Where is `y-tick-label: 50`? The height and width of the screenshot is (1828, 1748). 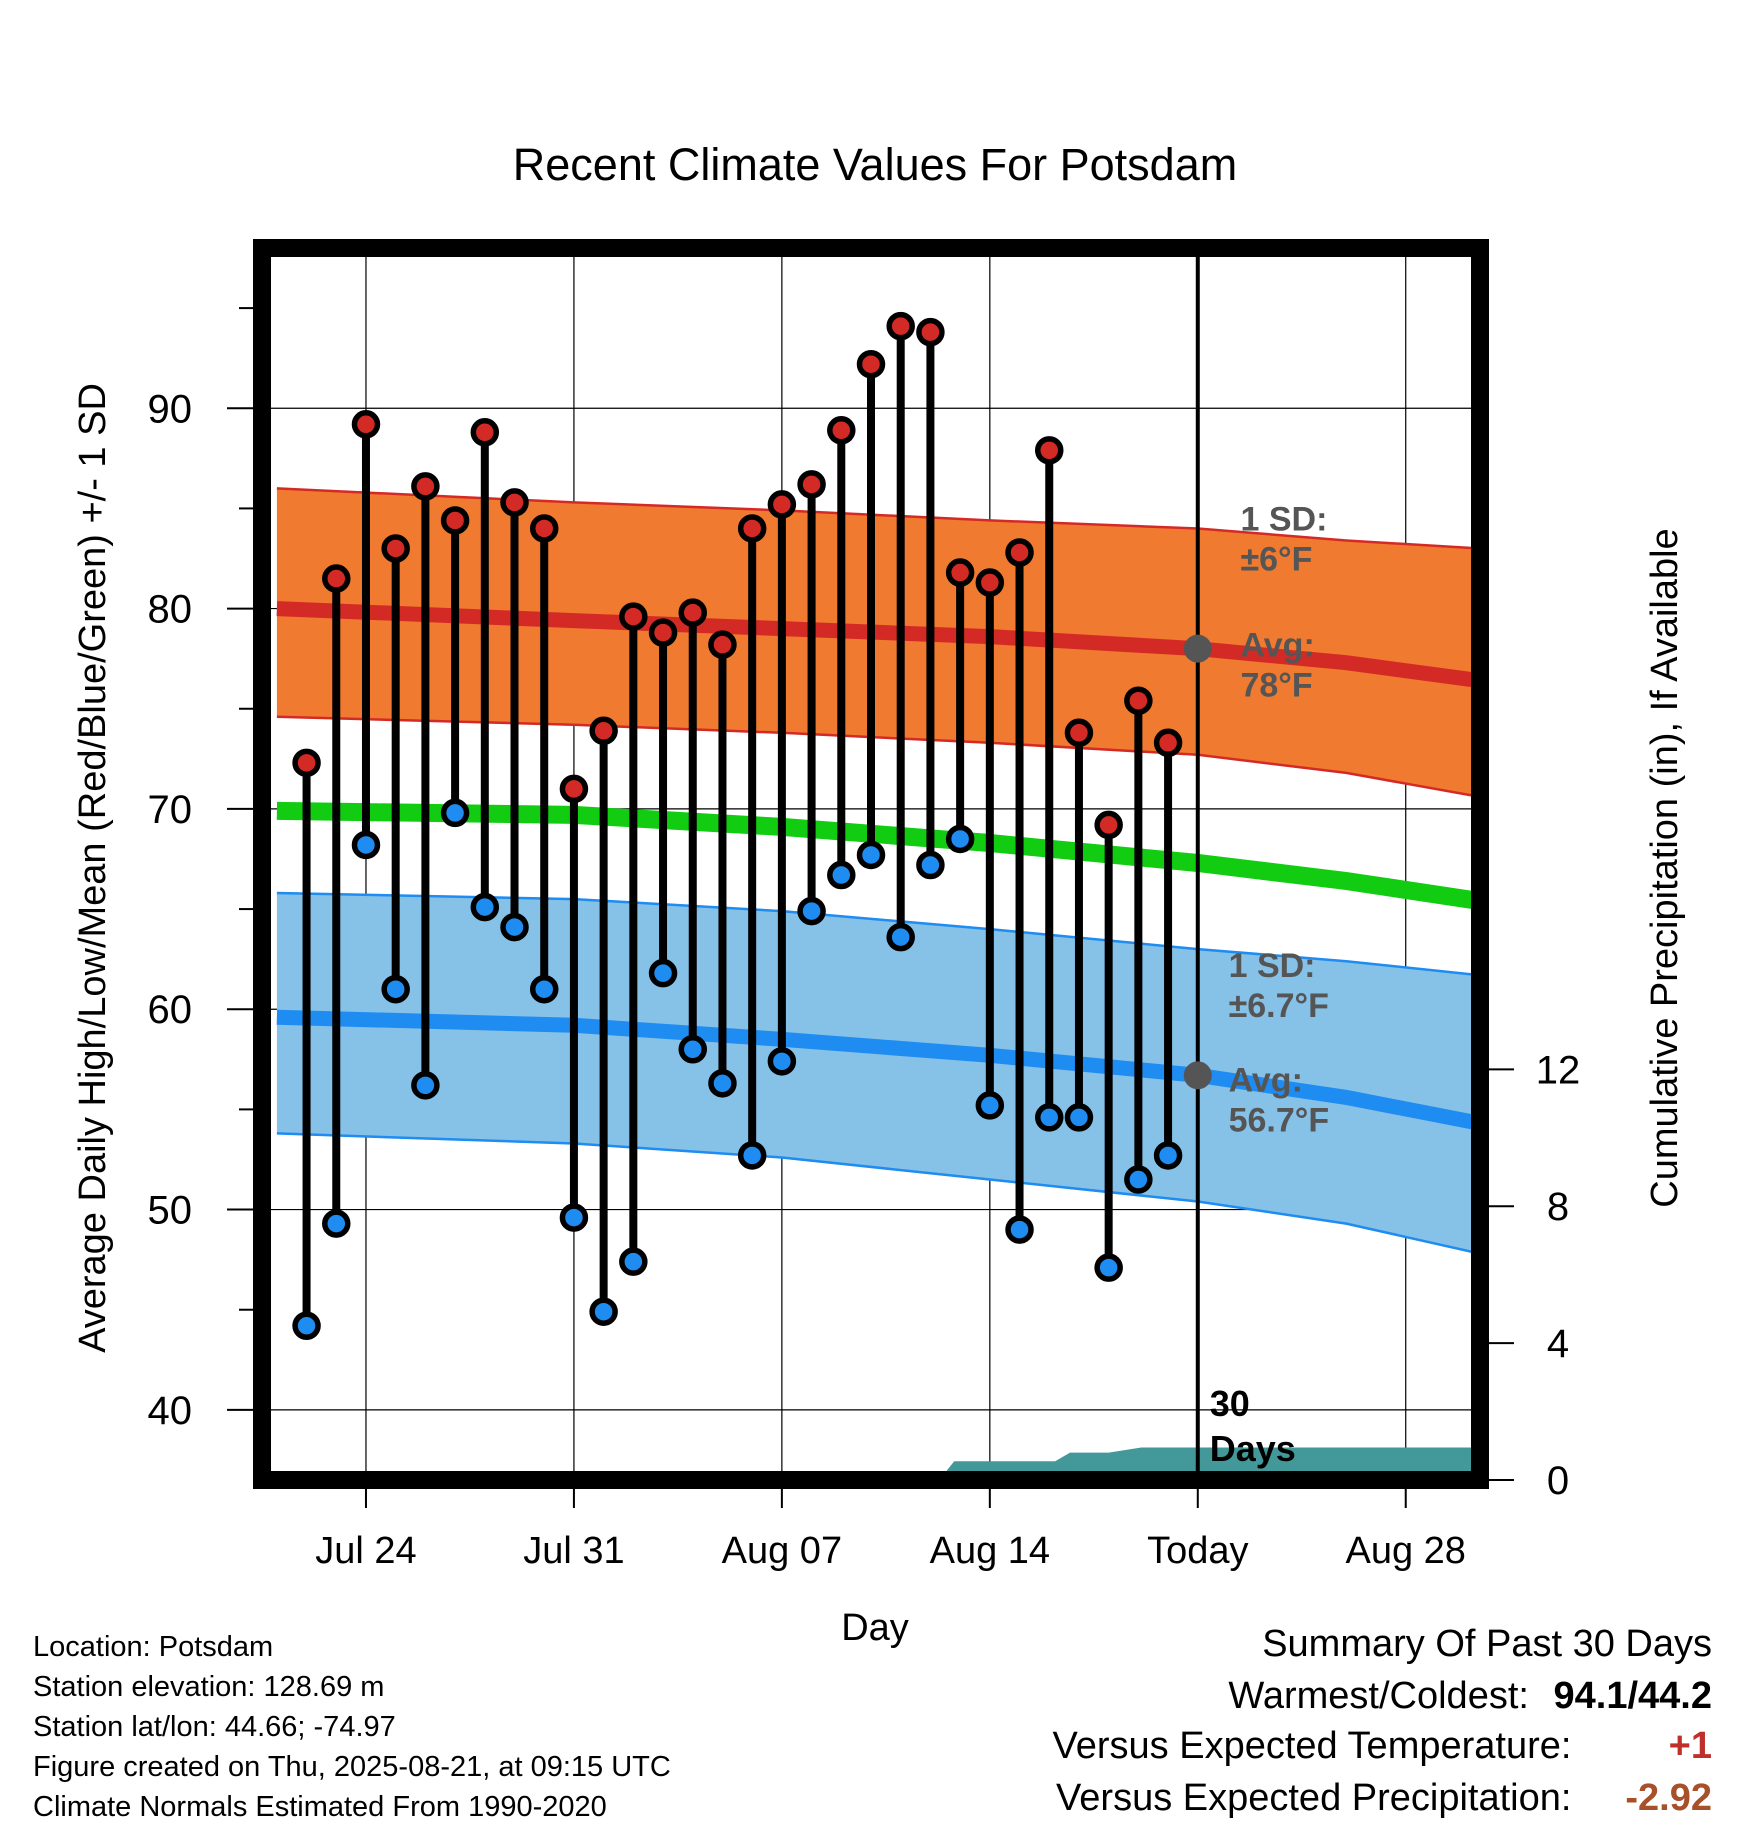
y-tick-label: 50 is located at coordinates (170, 1211).